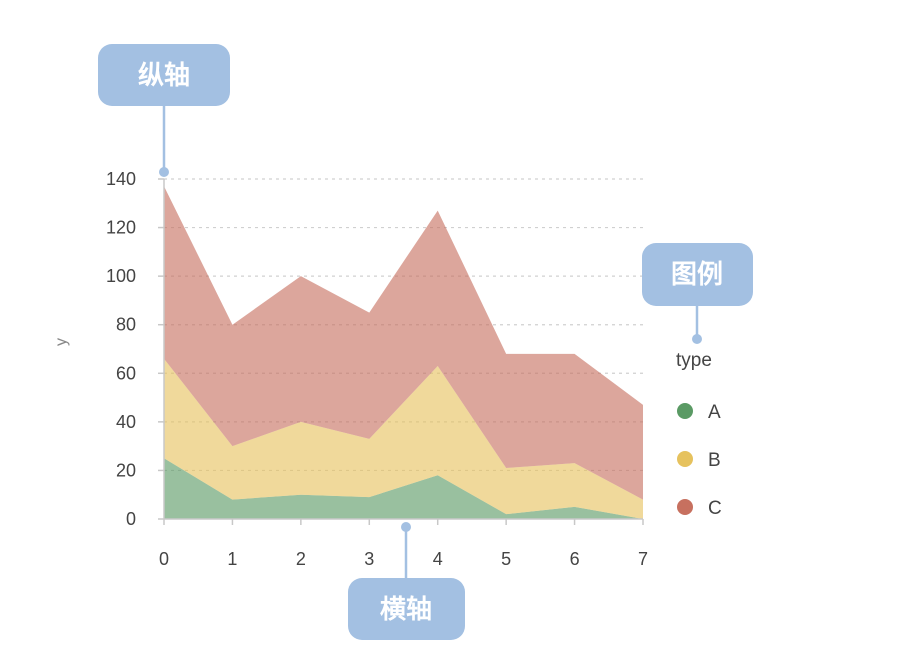  What do you see at coordinates (131, 519) in the screenshot?
I see `y-tick-label-0: 0` at bounding box center [131, 519].